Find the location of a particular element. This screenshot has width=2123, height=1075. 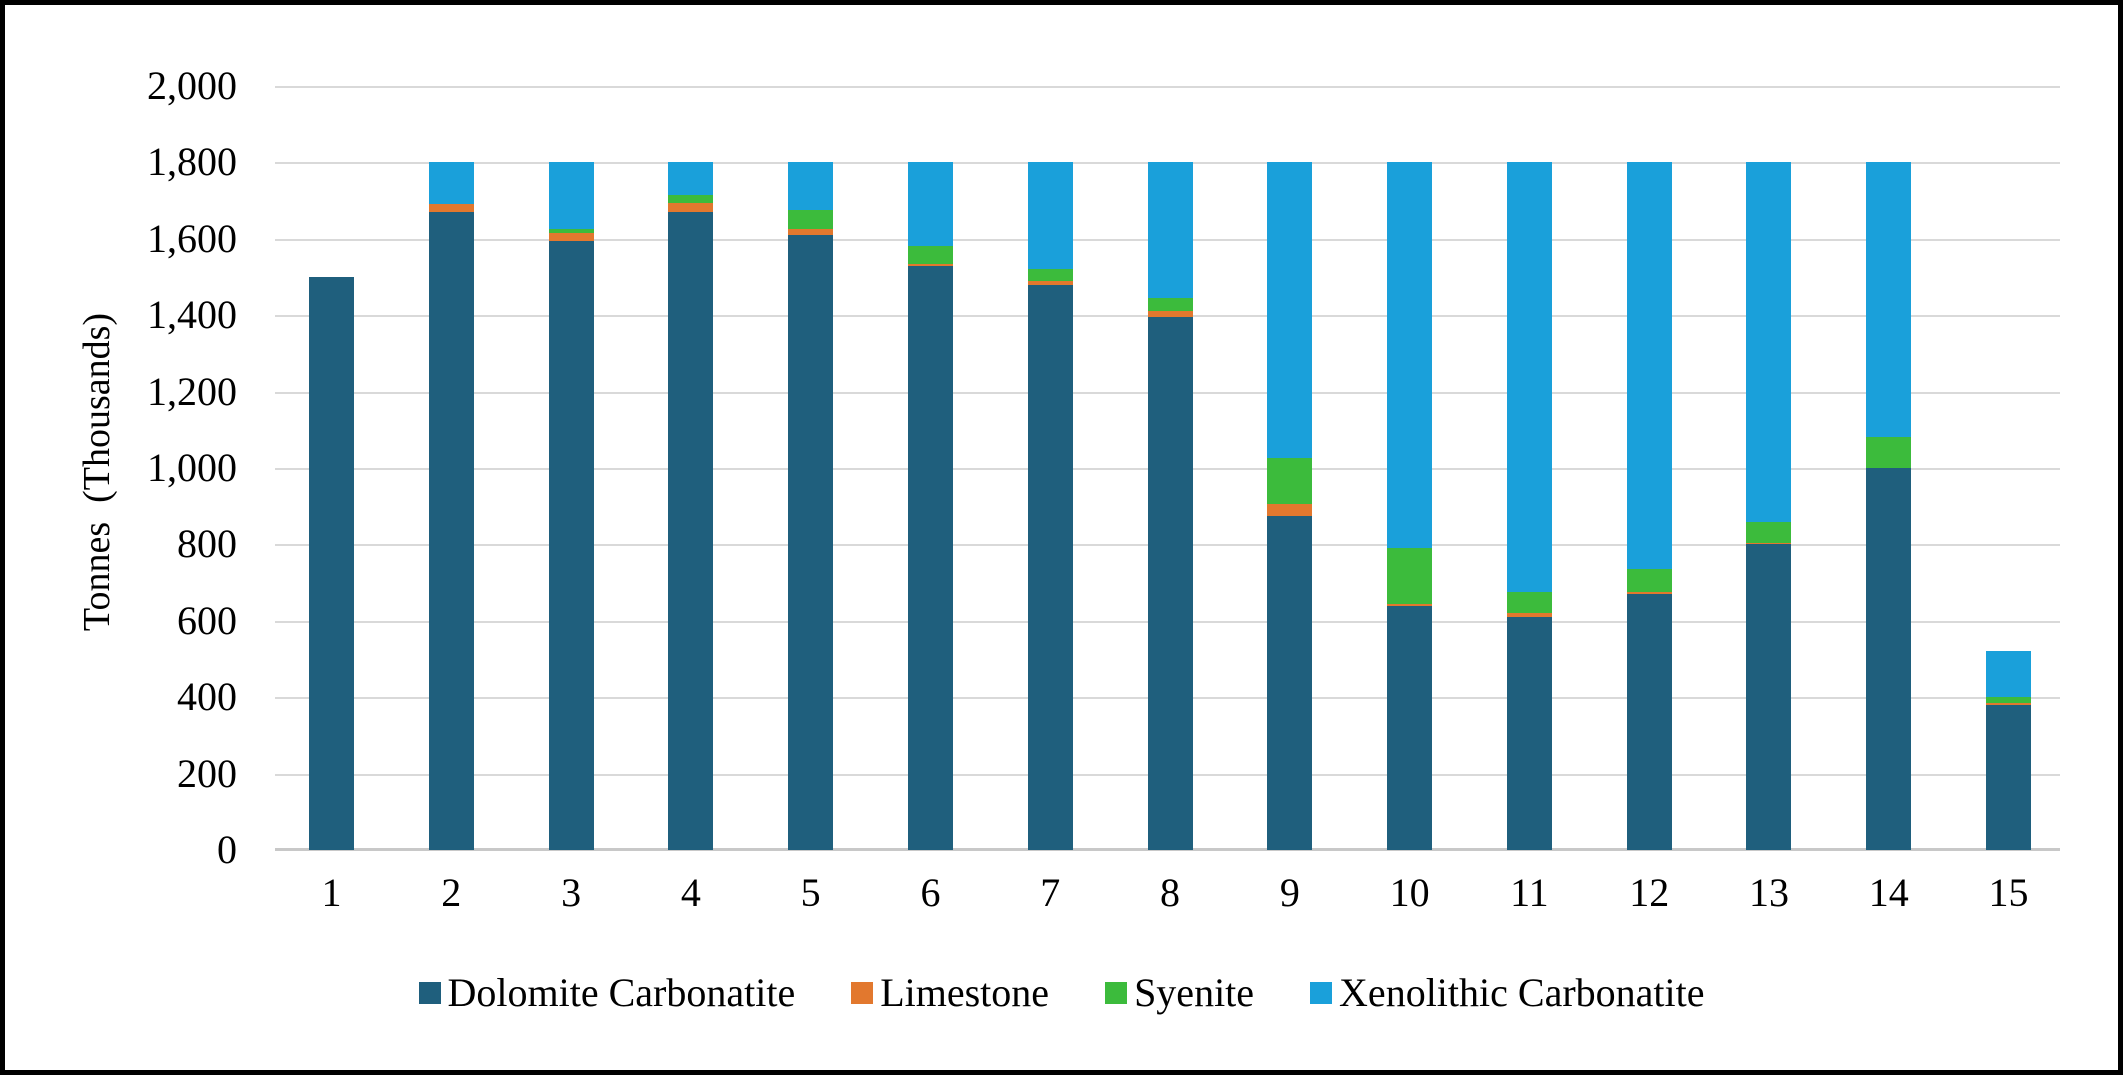

x-tick-label-3: 3 is located at coordinates (571, 892).